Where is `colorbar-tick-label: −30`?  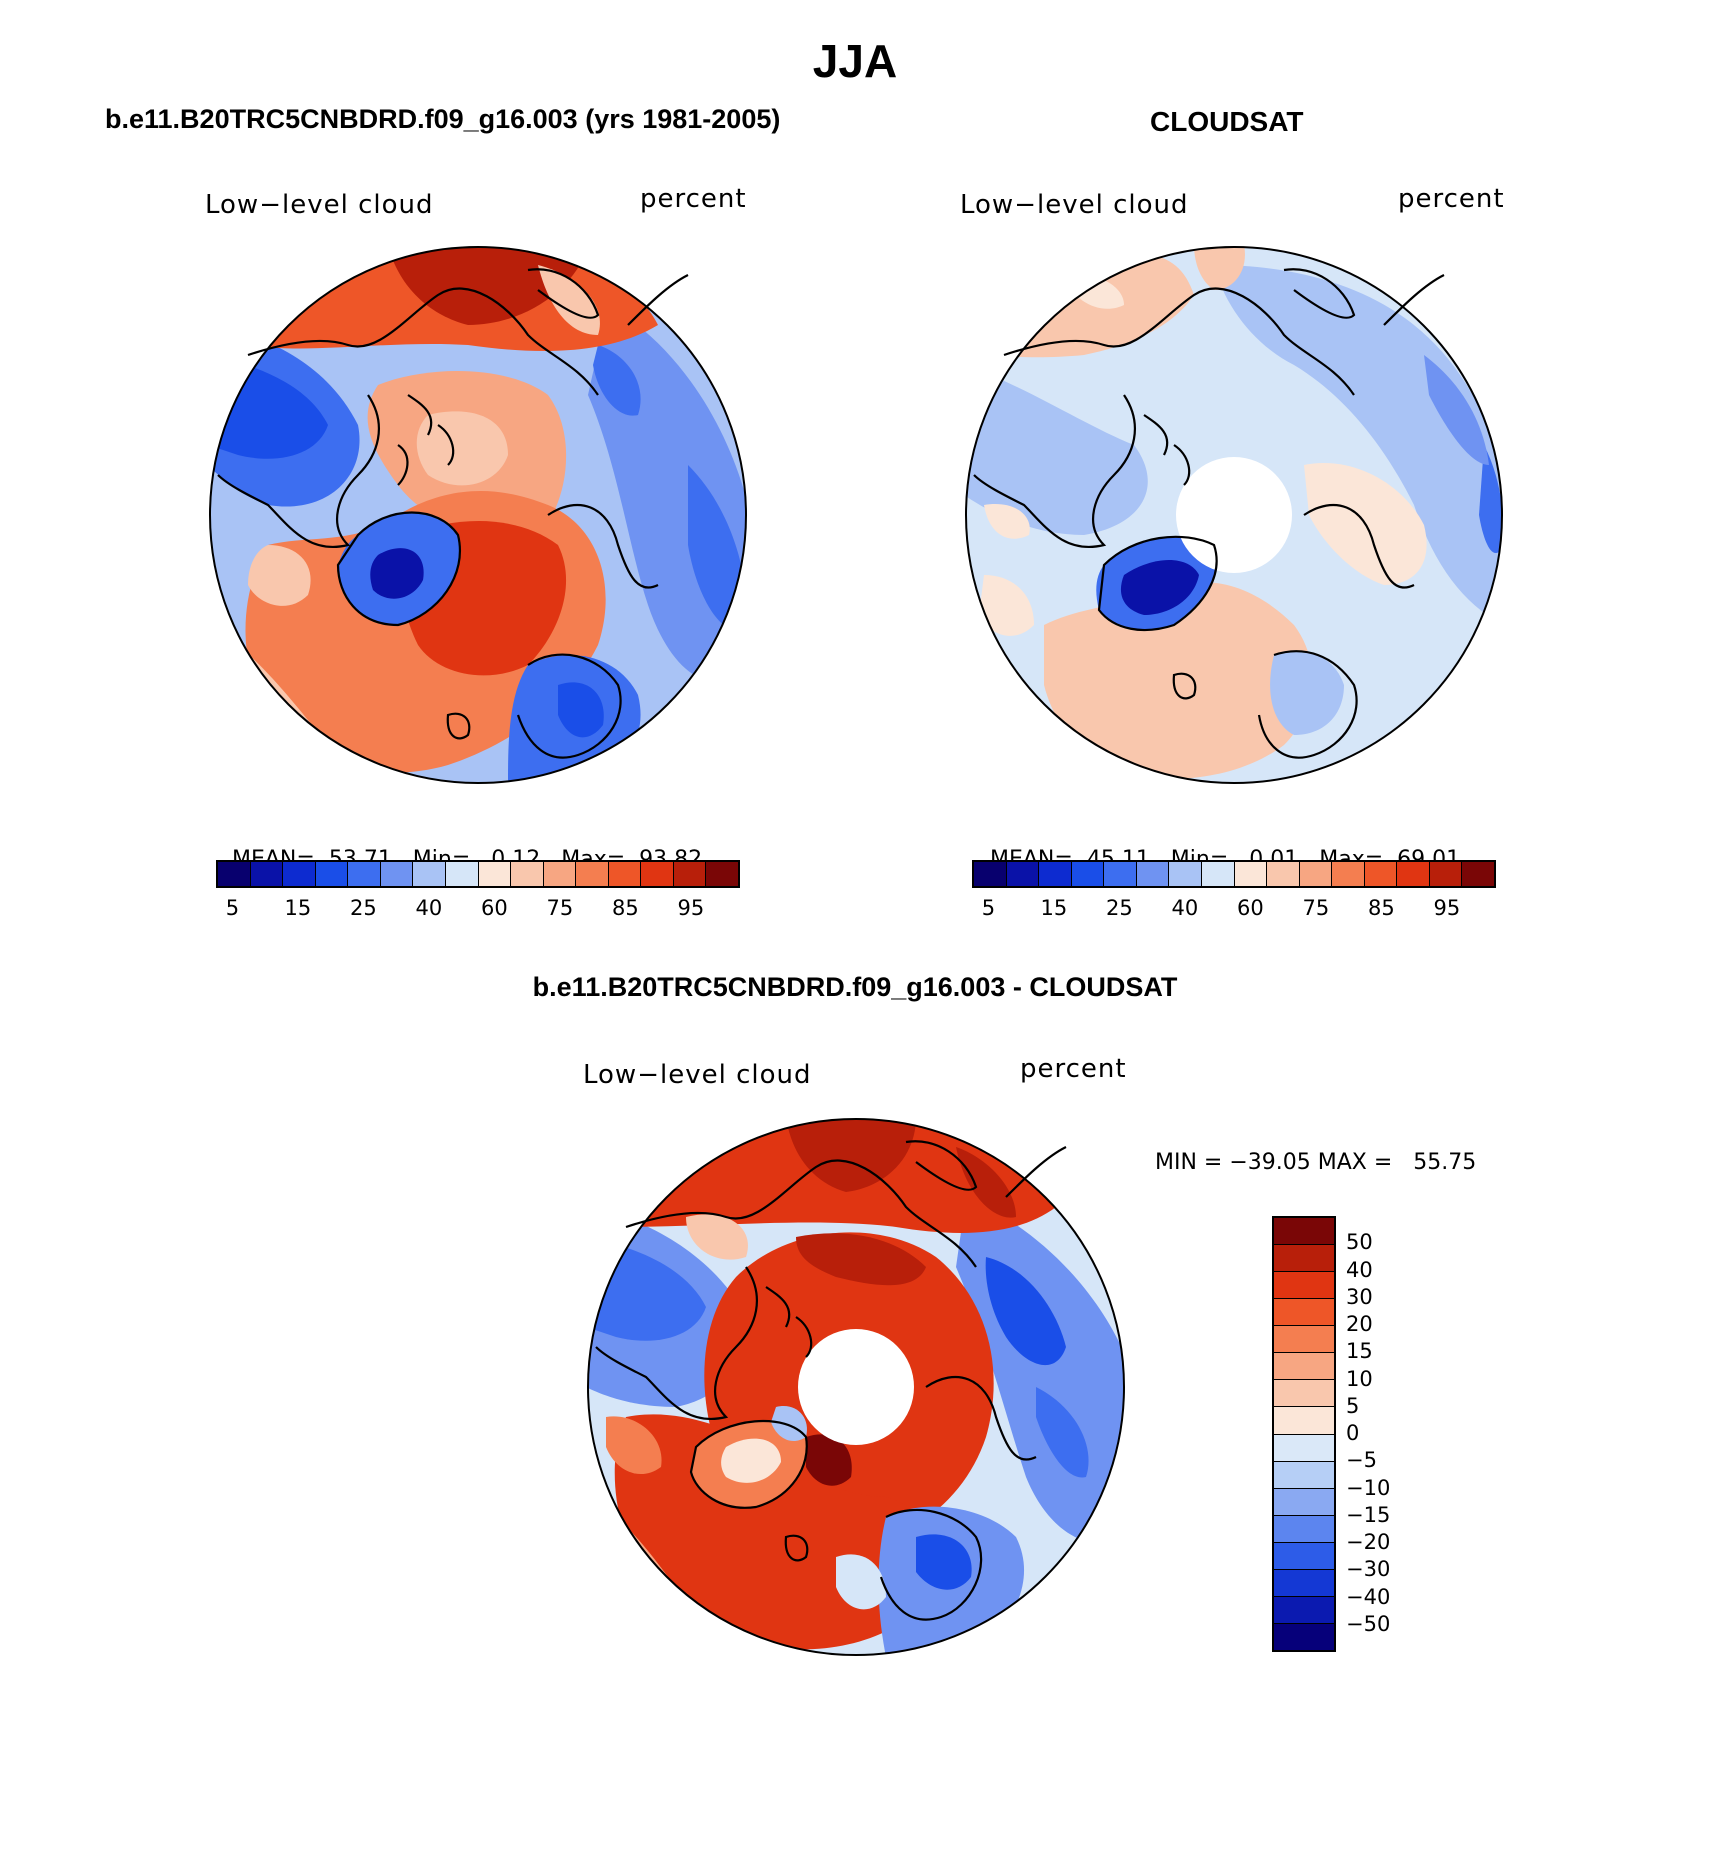 colorbar-tick-label: −30 is located at coordinates (1368, 1569).